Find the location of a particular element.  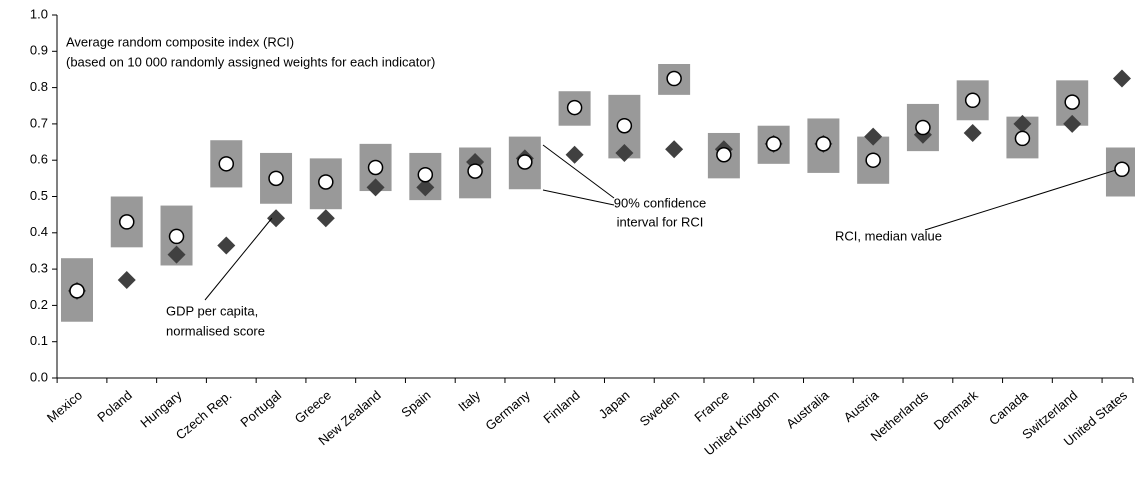

x-tick-label: Australia is located at coordinates (807, 409).